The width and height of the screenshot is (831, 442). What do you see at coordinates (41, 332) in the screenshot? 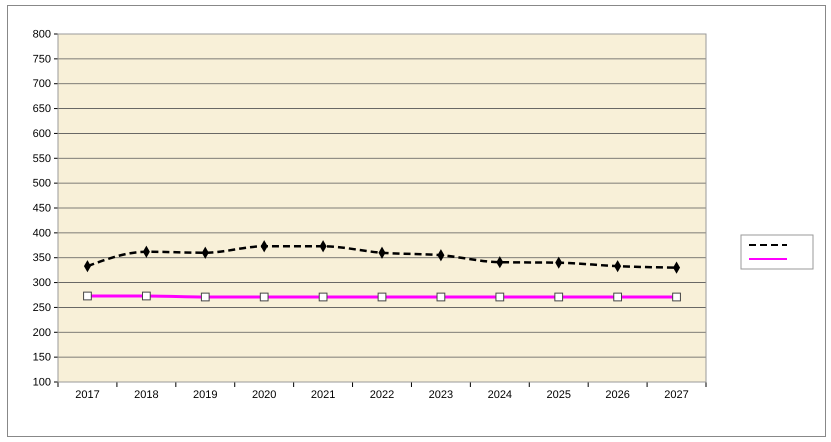
I see `y-tick-label: 200` at bounding box center [41, 332].